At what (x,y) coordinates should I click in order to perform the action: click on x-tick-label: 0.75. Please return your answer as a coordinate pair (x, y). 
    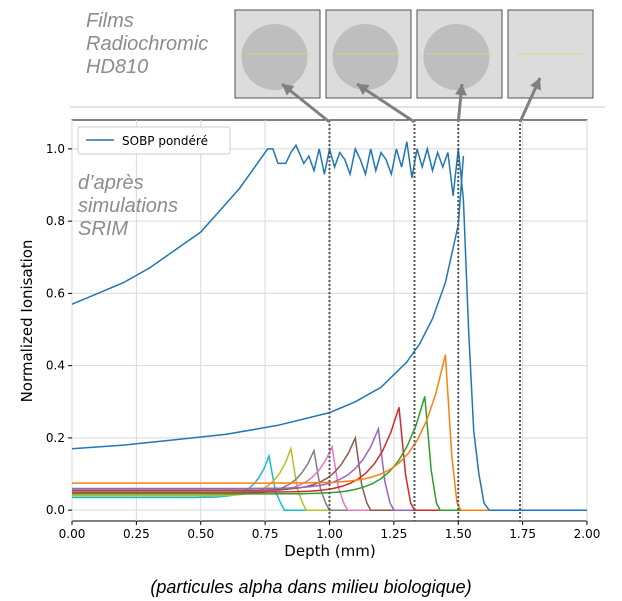
    Looking at the image, I should click on (265, 534).